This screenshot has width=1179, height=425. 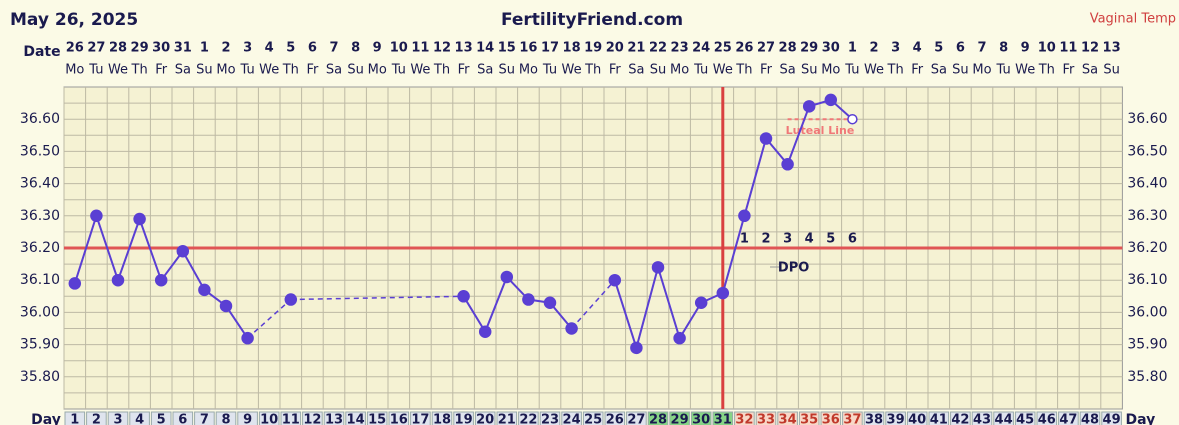 What do you see at coordinates (40, 377) in the screenshot?
I see `y-tick-label: 35.80` at bounding box center [40, 377].